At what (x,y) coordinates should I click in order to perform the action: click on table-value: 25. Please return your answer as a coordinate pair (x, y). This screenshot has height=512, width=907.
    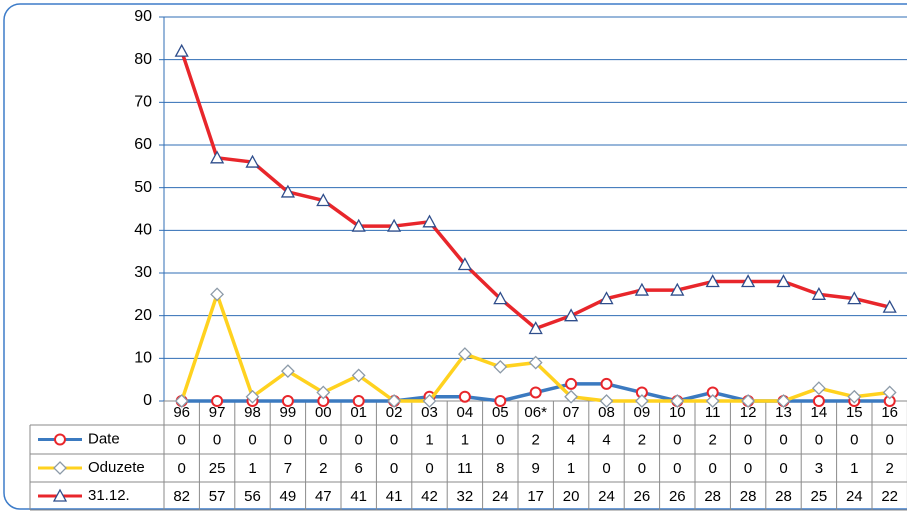
    Looking at the image, I should click on (217, 468).